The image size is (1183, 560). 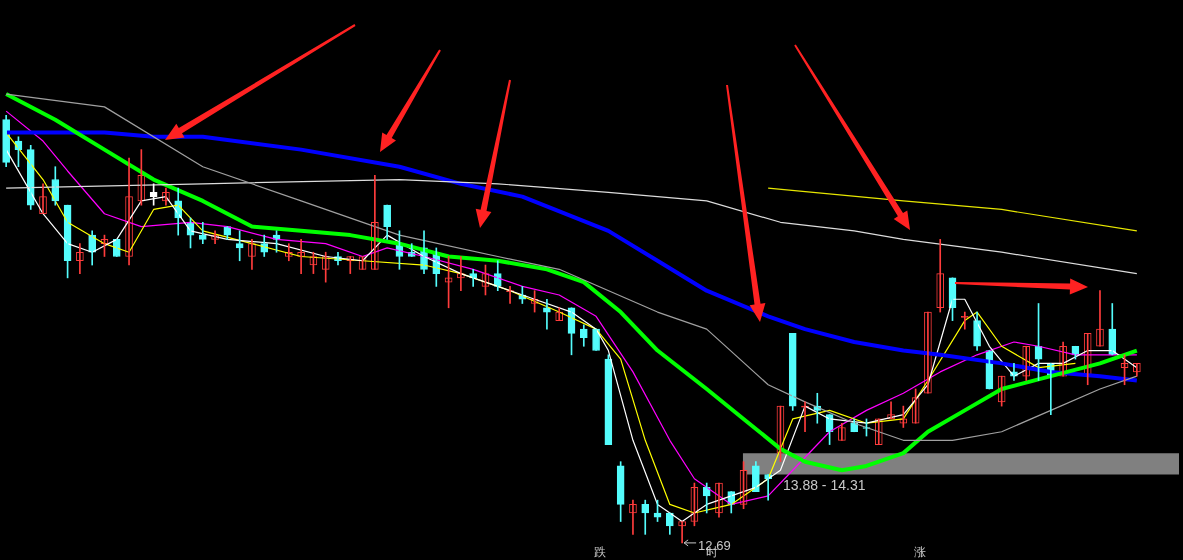 What do you see at coordinates (600, 552) in the screenshot?
I see `text: 跌` at bounding box center [600, 552].